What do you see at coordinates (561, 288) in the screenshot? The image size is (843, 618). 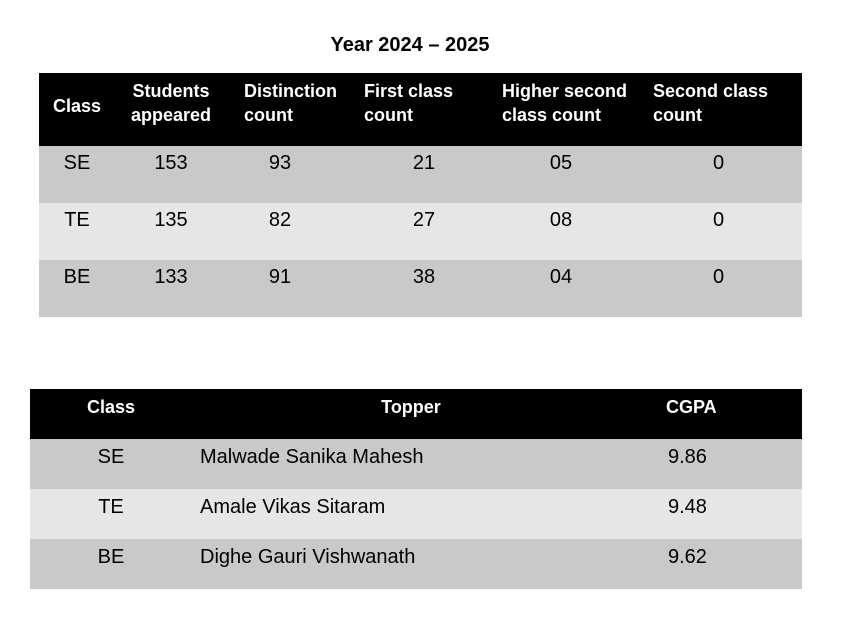 I see `cell-higher-second: 04` at bounding box center [561, 288].